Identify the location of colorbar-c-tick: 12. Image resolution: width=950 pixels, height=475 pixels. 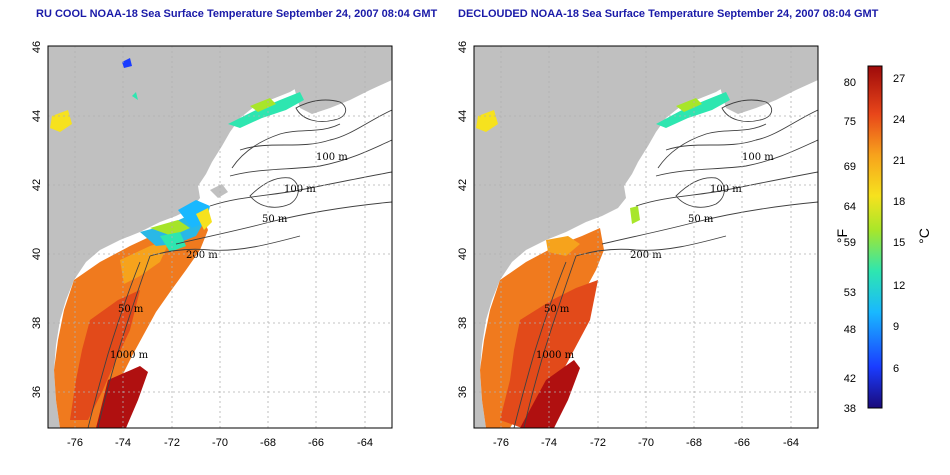
(899, 286).